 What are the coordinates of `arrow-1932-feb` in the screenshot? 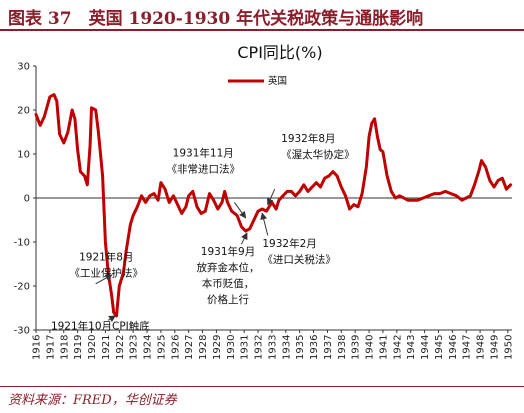 It's located at (264, 224).